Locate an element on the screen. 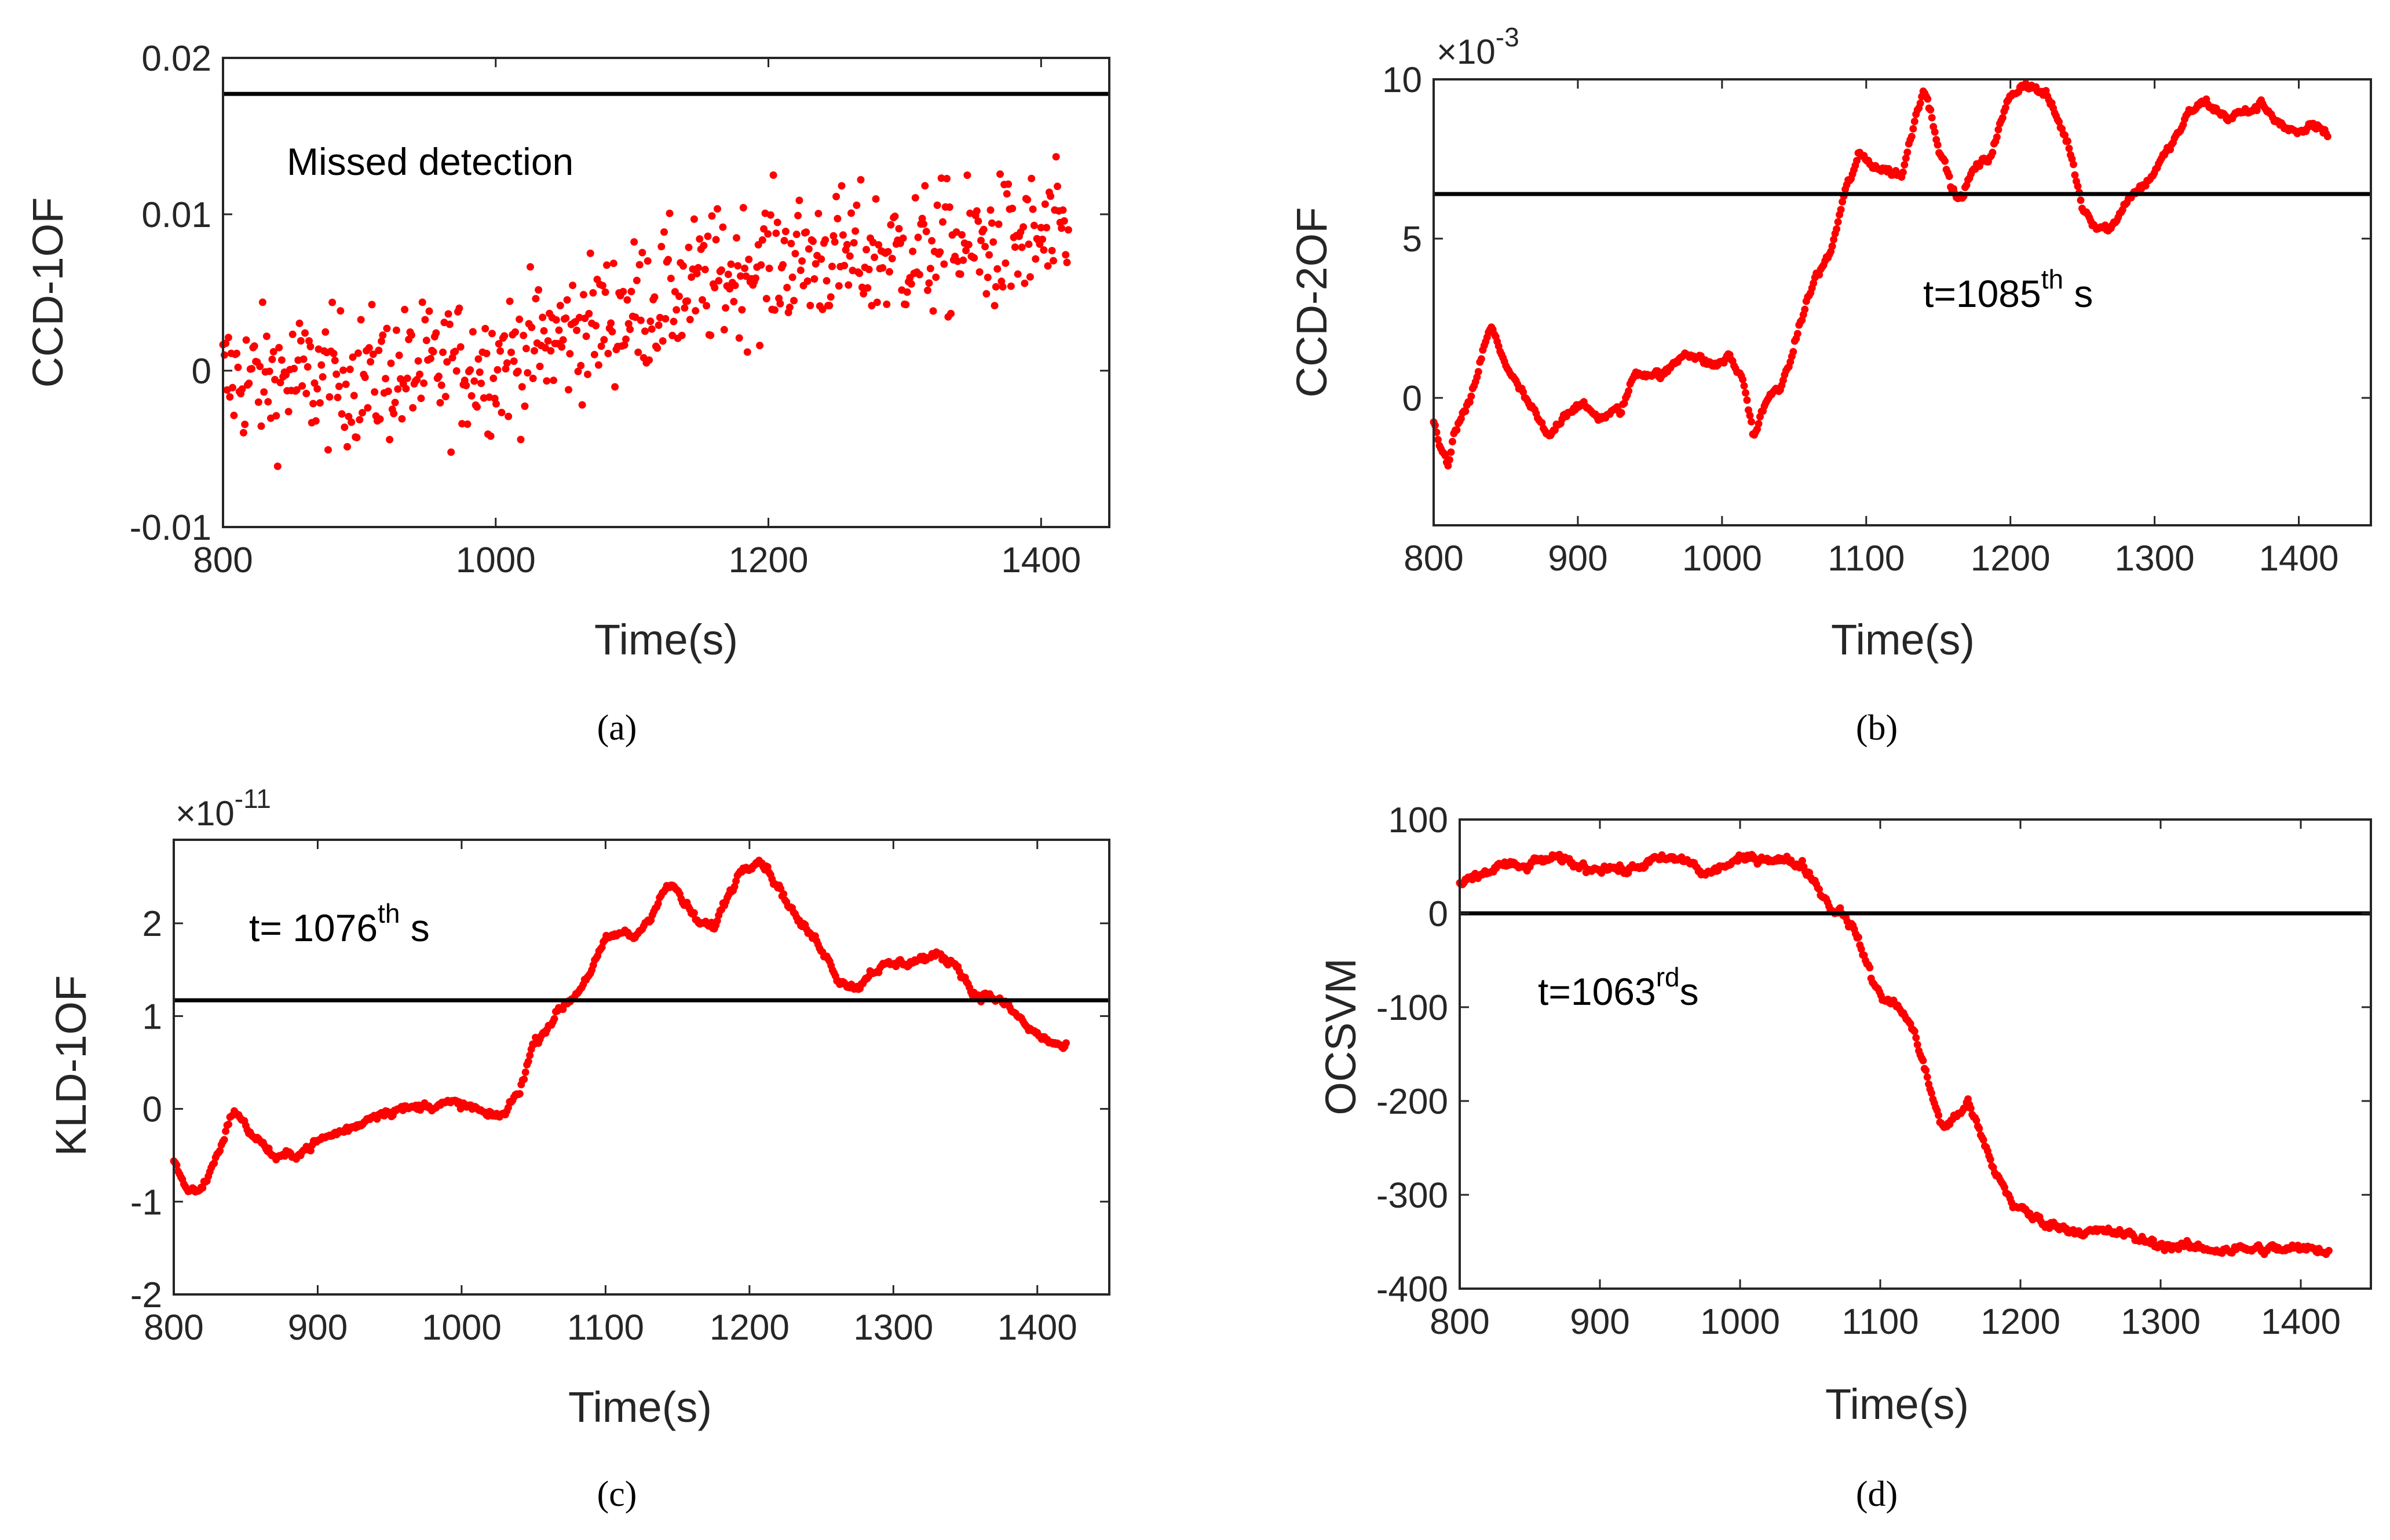 The height and width of the screenshot is (1540, 2390). annotation-c-main: t= 1076 is located at coordinates (313, 927).